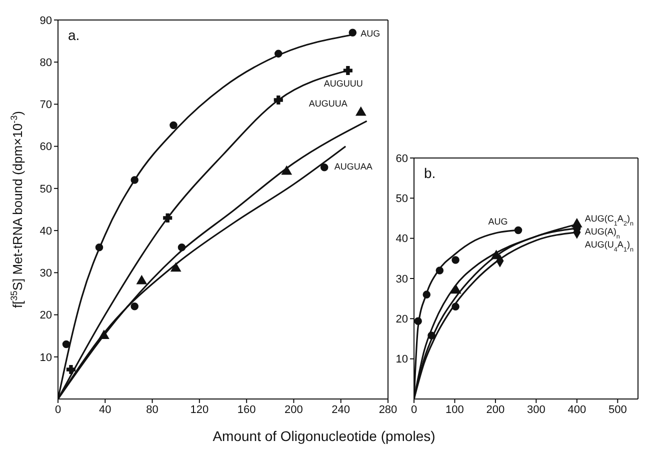  I want to click on x-tick-label: 80, so click(152, 410).